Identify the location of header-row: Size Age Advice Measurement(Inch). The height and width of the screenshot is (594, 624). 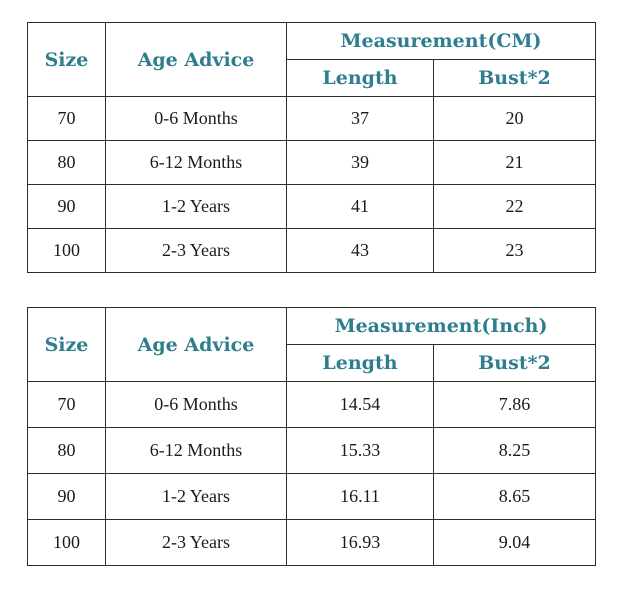
(312, 344).